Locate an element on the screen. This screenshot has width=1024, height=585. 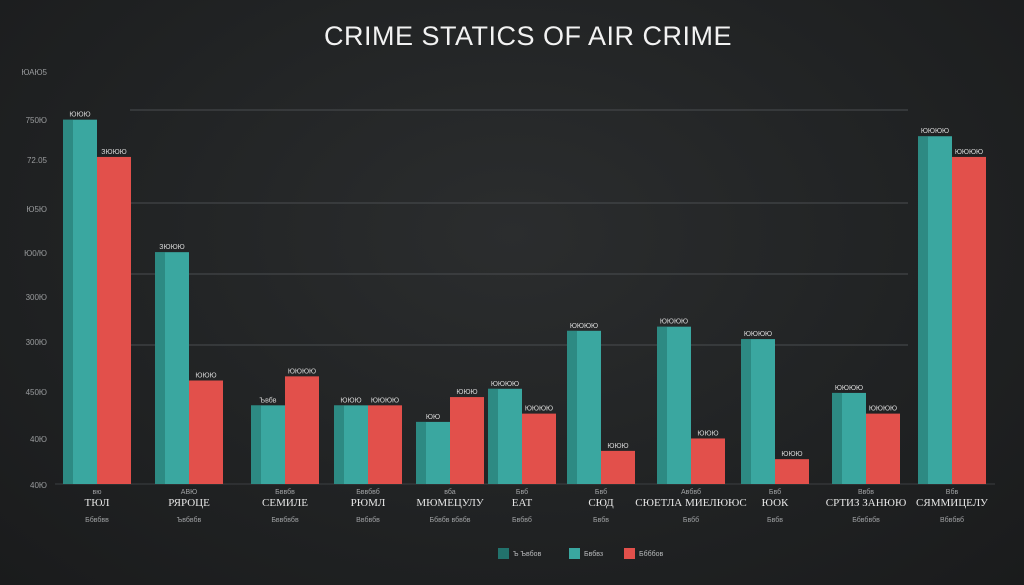
category-sub-label: Ббвбвбв is located at coordinates (866, 520).